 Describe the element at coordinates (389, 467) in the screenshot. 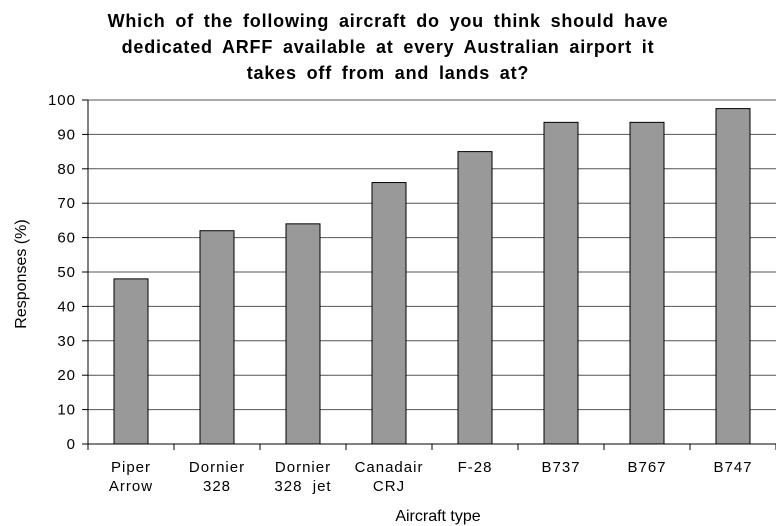

I see `x-category-label: Canadair` at that location.